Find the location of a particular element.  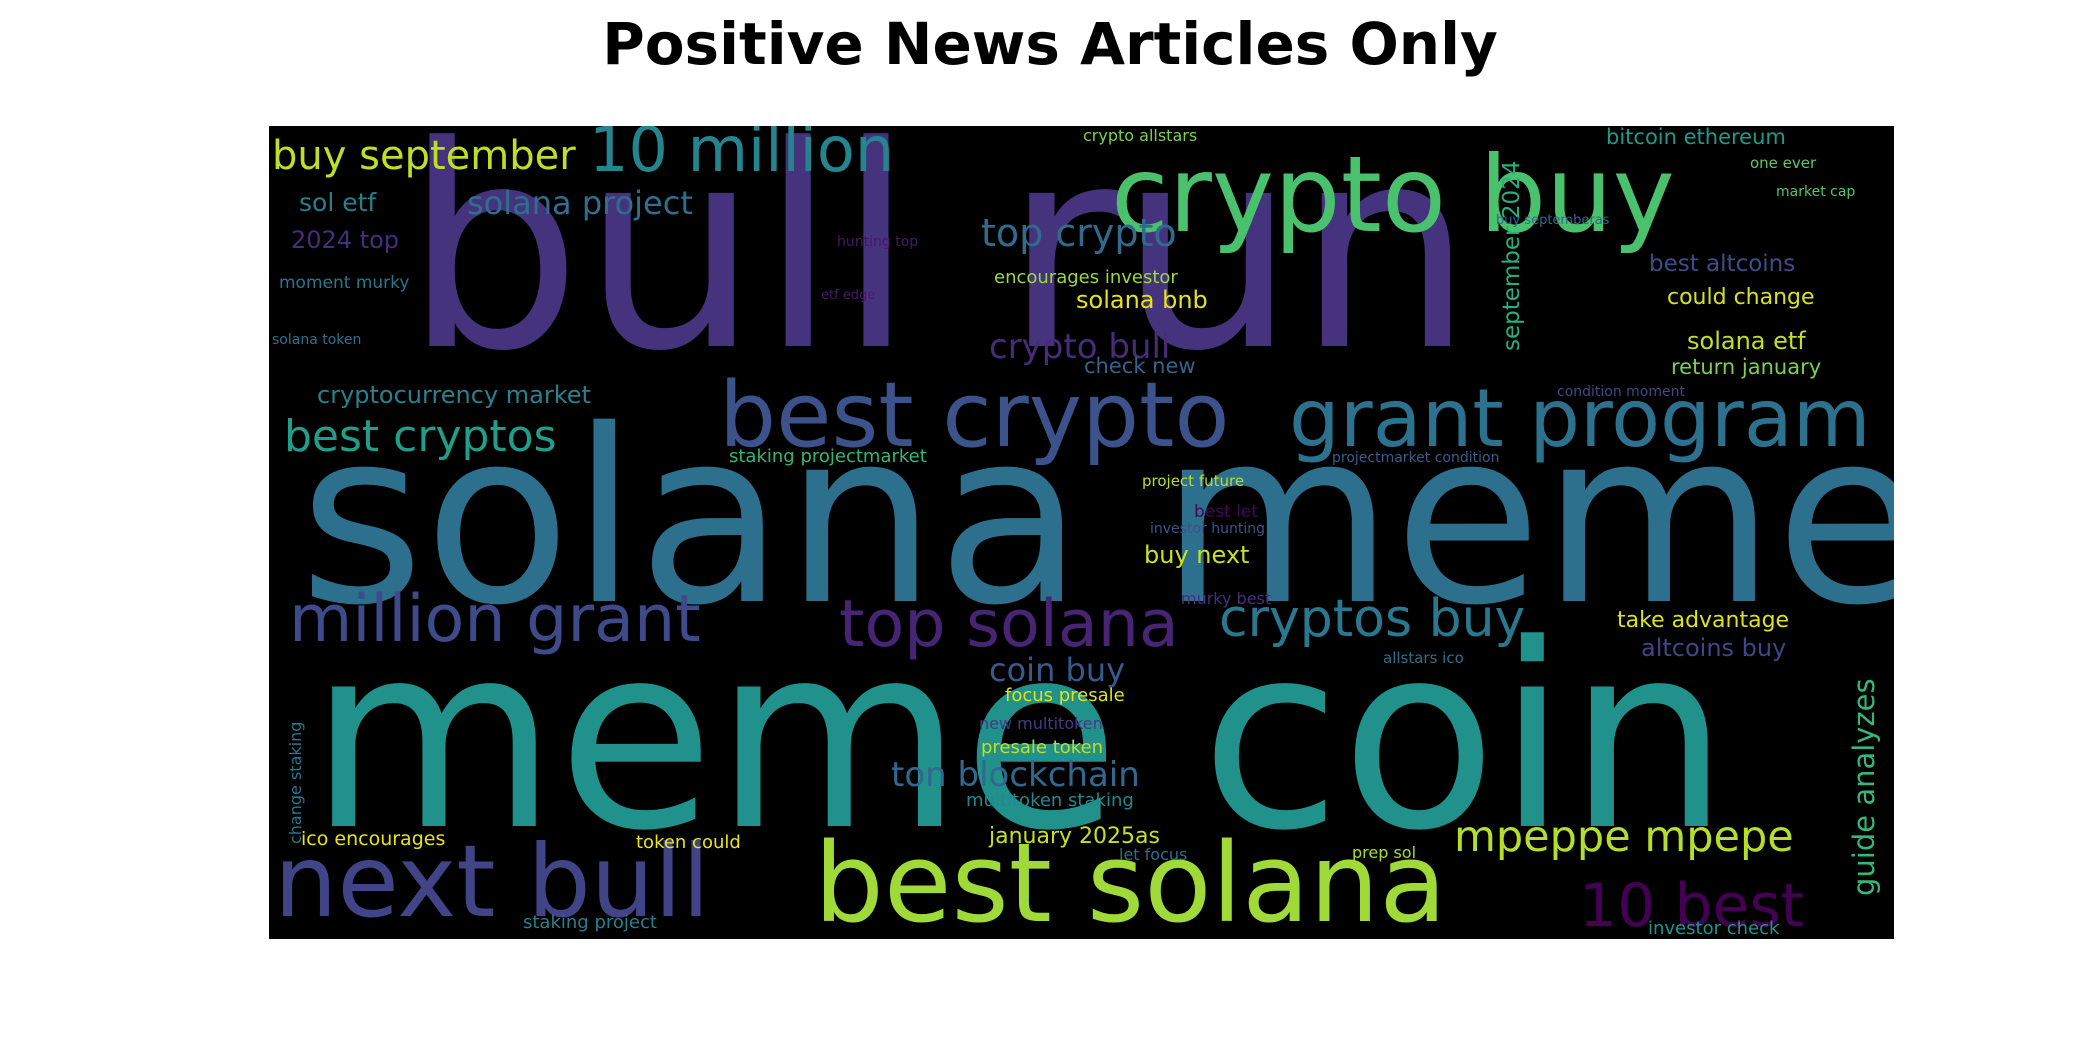

word-crypto-bull: crypto bull is located at coordinates (1079, 347).